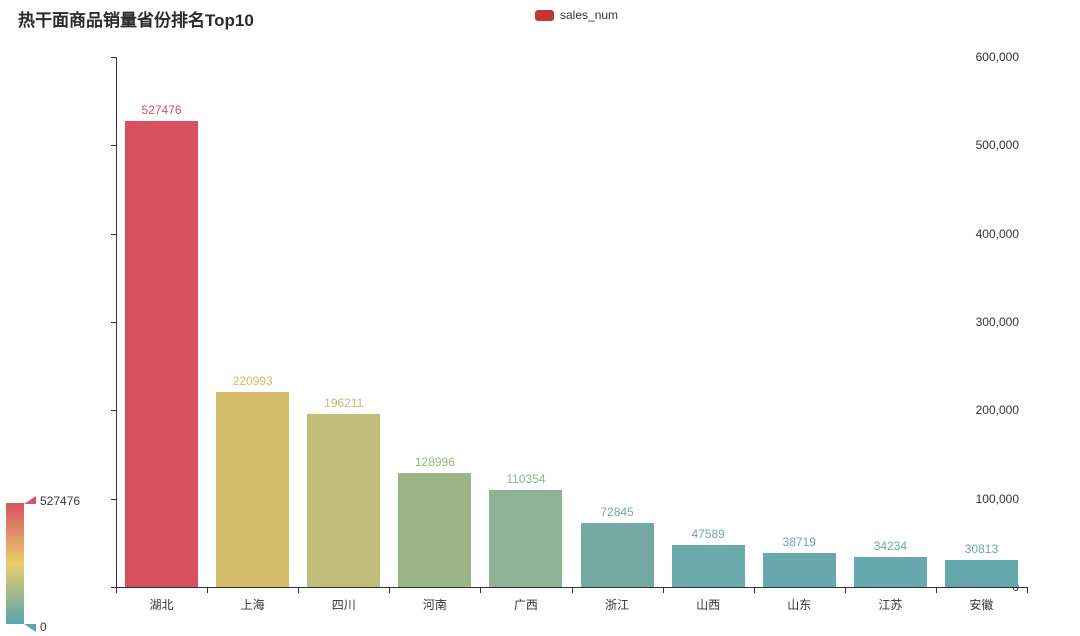  What do you see at coordinates (136, 20) in the screenshot?
I see `chart-title: 热干面商品销量省份排名Top10` at bounding box center [136, 20].